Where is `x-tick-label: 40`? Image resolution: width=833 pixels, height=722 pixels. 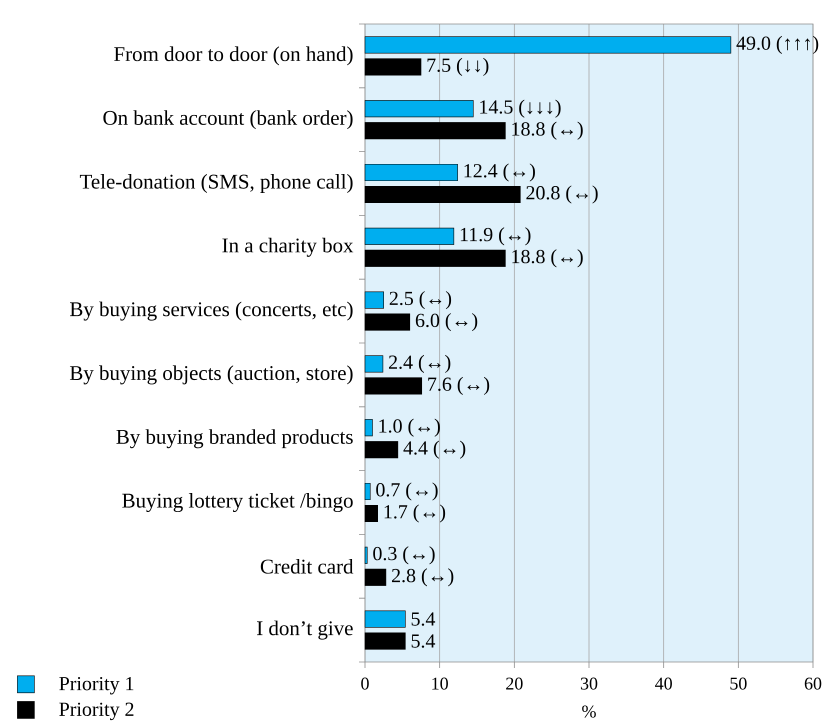
x-tick-label: 40 is located at coordinates (663, 684).